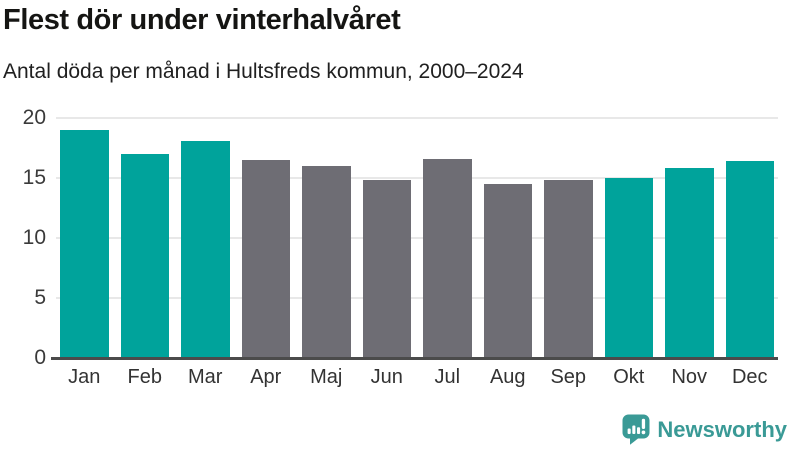 The height and width of the screenshot is (450, 800). I want to click on y-axis-label-0: 0, so click(40, 357).